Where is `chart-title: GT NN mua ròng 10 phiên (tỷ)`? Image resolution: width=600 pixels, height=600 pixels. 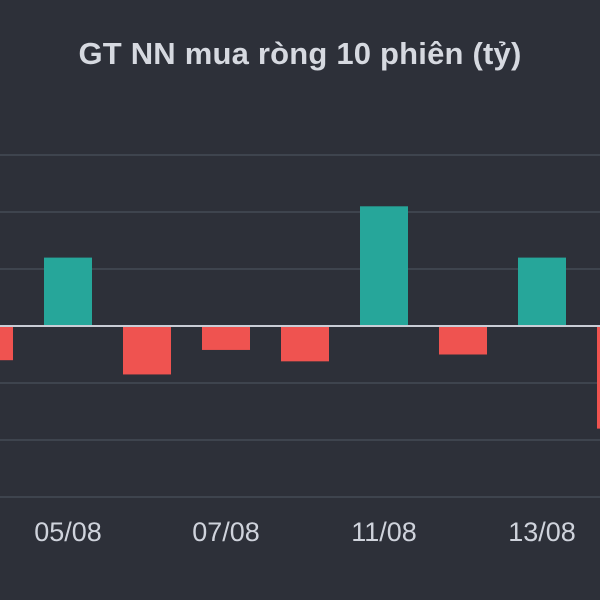 chart-title: GT NN mua ròng 10 phiên (tỷ) is located at coordinates (300, 53).